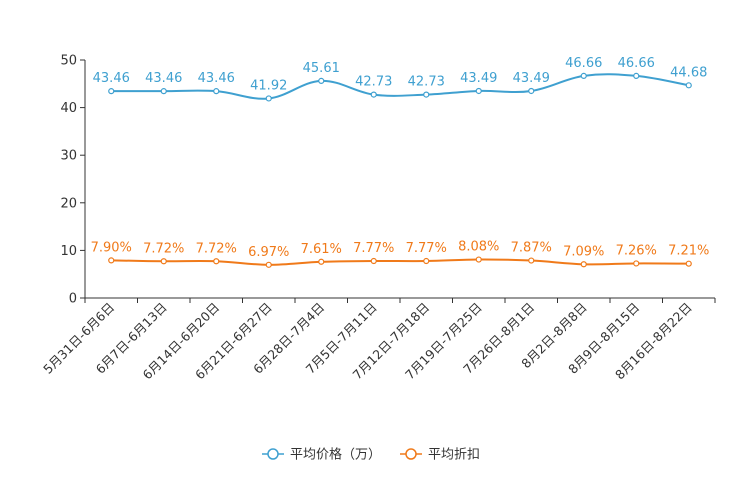  Describe the element at coordinates (531, 248) in the screenshot. I see `data-label: 7.87%` at that location.